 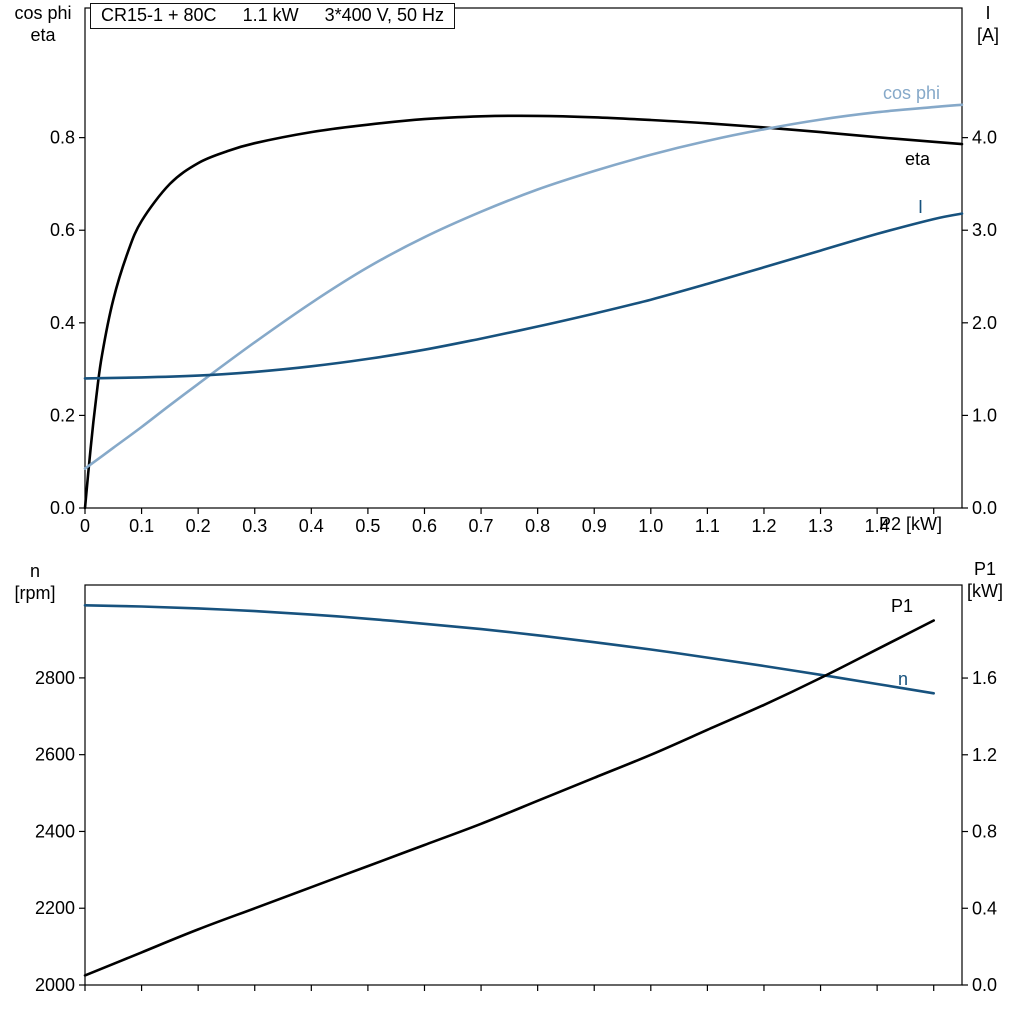 I want to click on left-tick-label: 2400, so click(x=55, y=831).